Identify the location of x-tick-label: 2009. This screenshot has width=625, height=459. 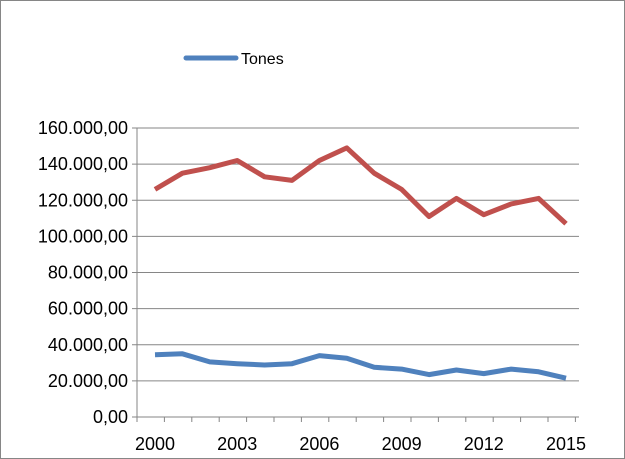
(402, 444).